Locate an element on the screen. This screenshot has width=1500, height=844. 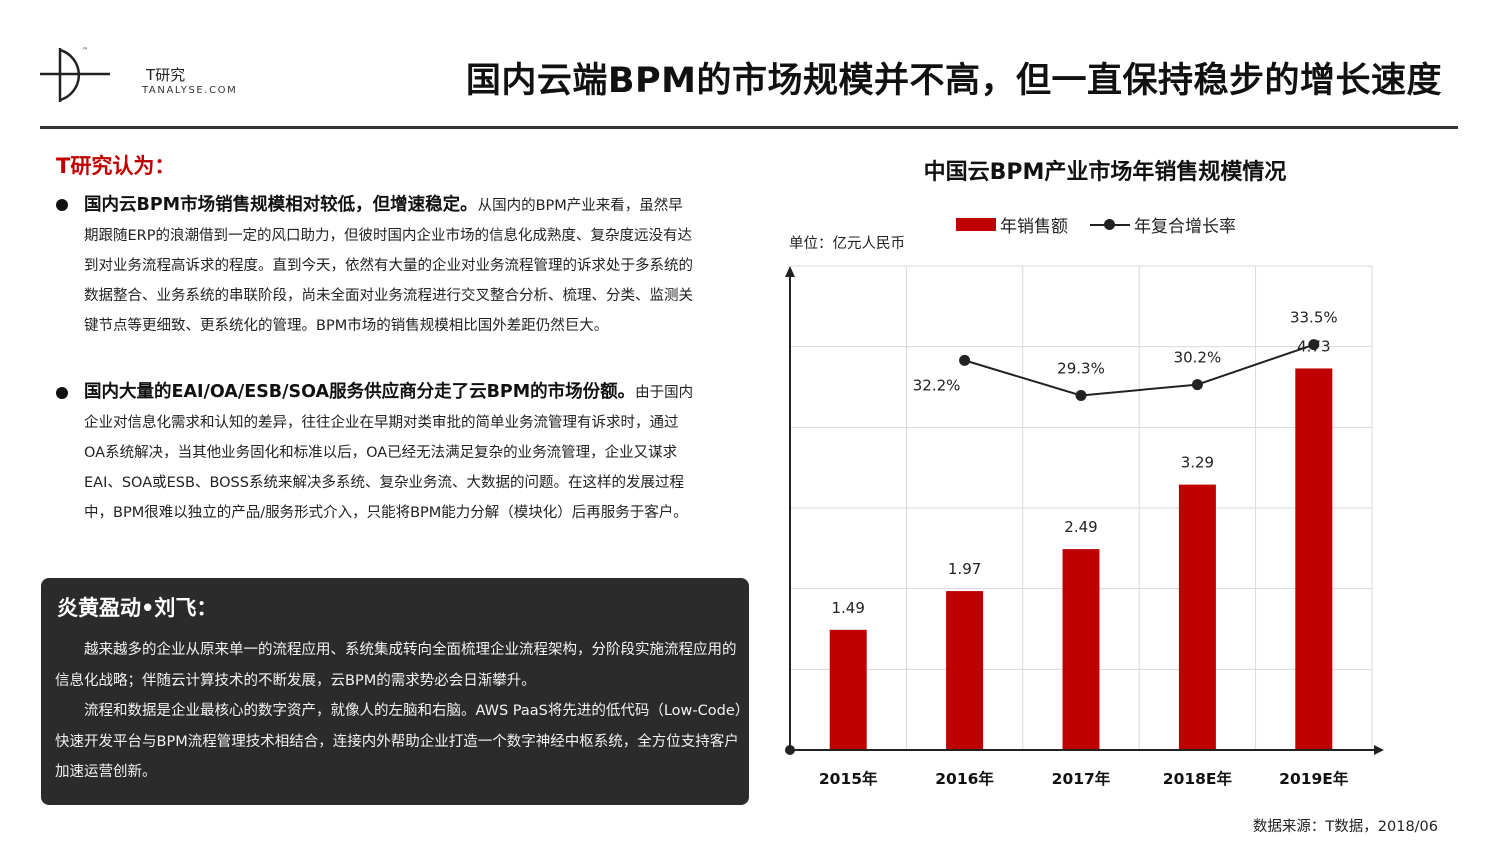
opinion-heading: T研究认为： is located at coordinates (116, 166).